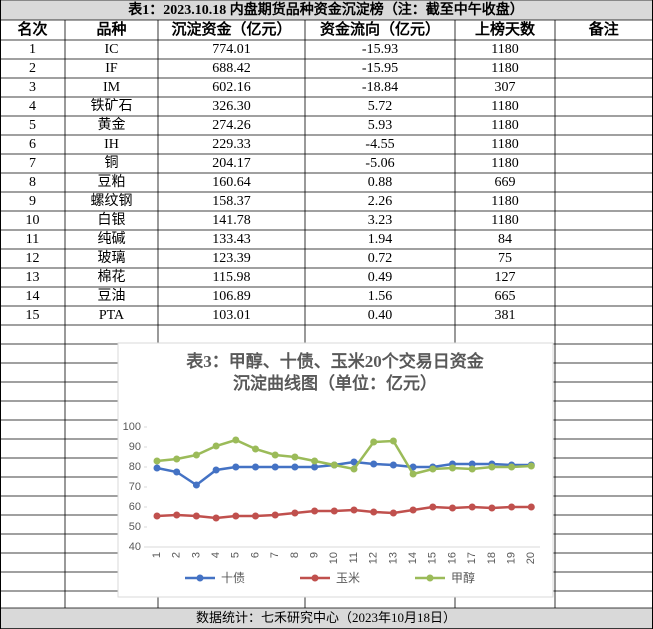 This screenshot has height=629, width=653. What do you see at coordinates (231, 315) in the screenshot?
I see `table-cell: 103.01` at bounding box center [231, 315].